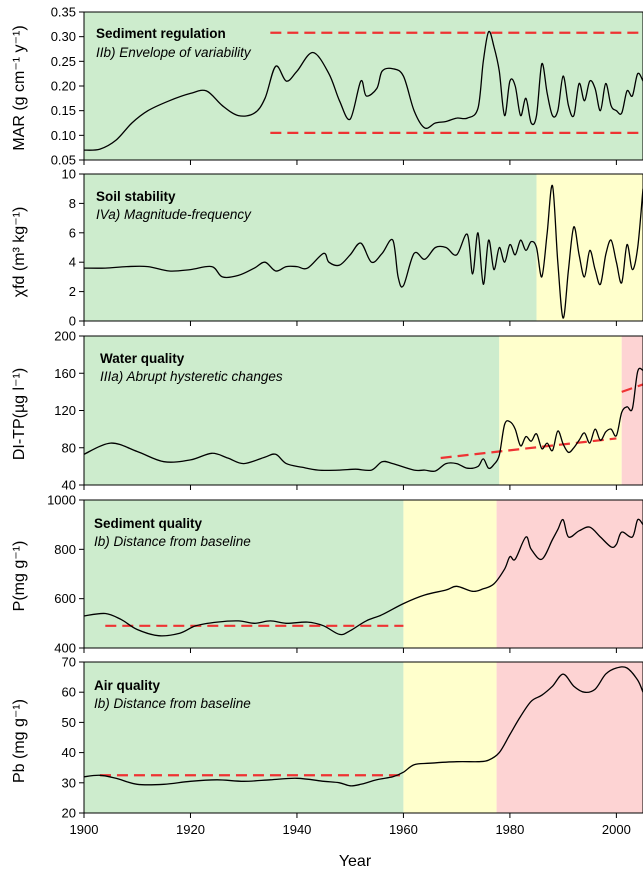  What do you see at coordinates (19, 87) in the screenshot?
I see `y-axis-label: MAR (g cm⁻¹ y⁻¹)` at bounding box center [19, 87].